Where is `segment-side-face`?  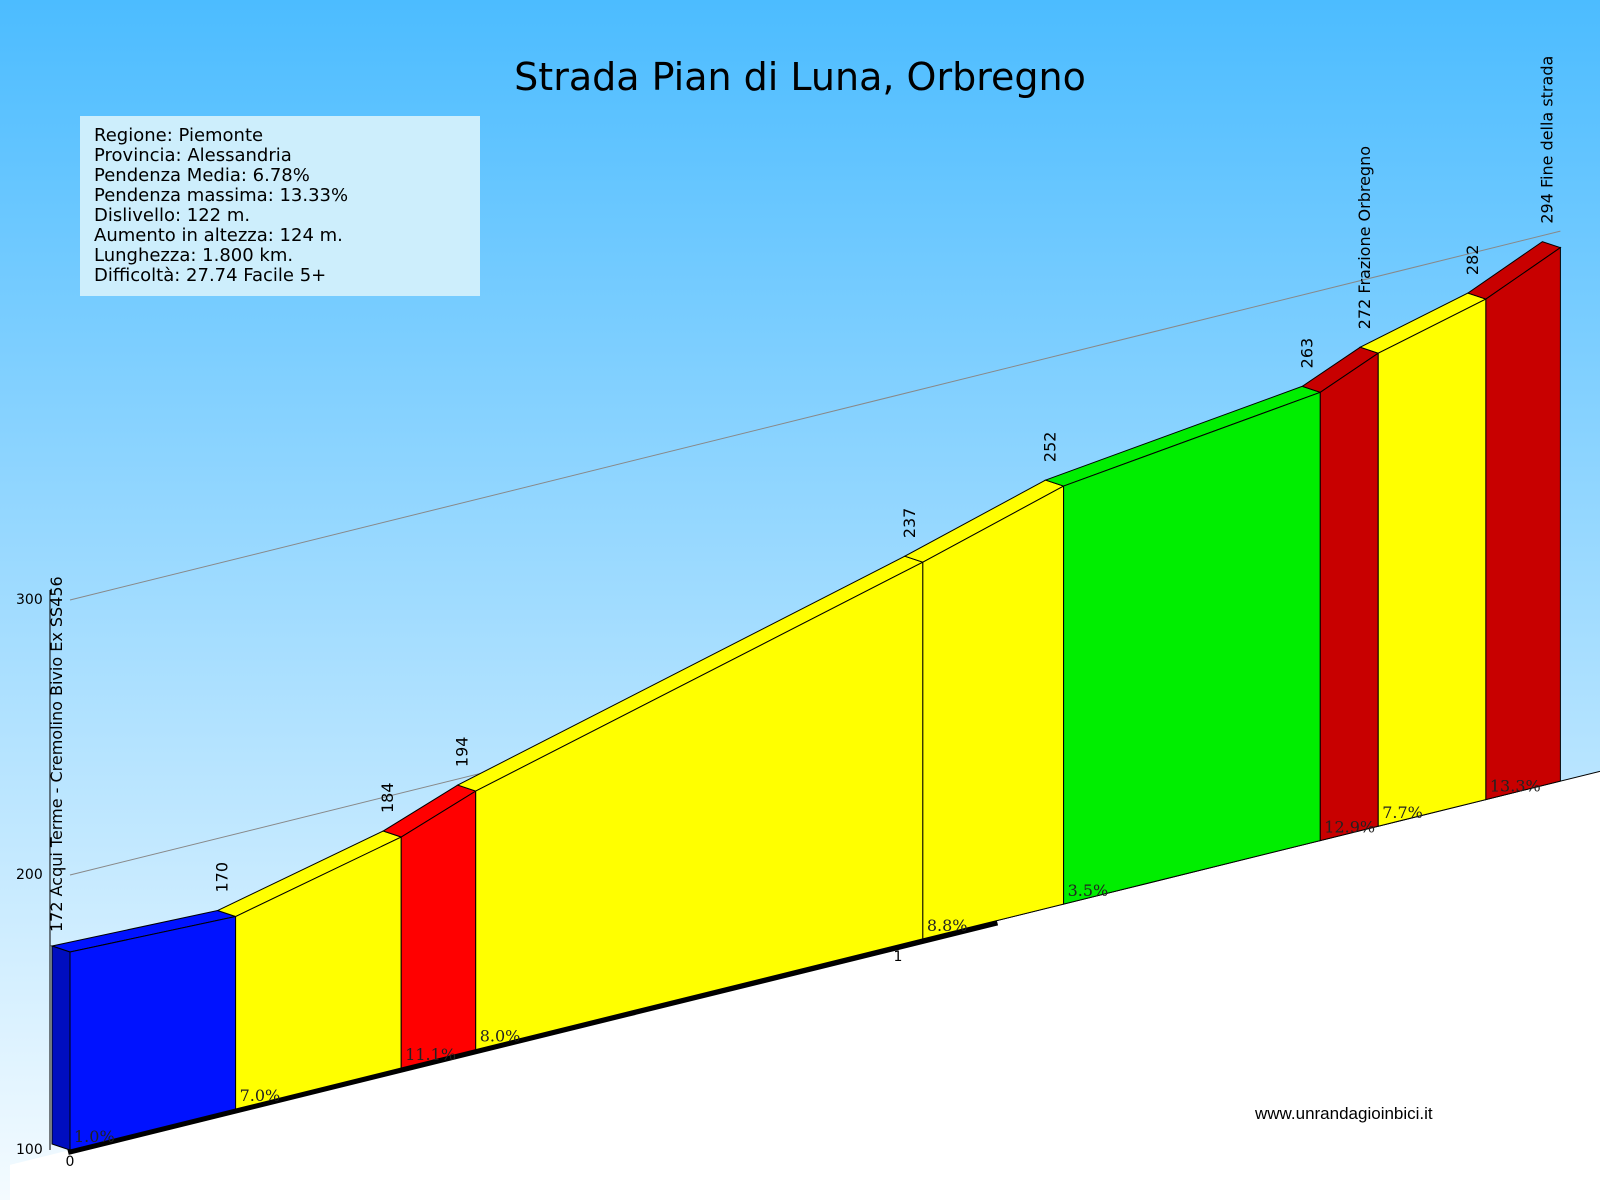
segment-side-face is located at coordinates (61, 1048).